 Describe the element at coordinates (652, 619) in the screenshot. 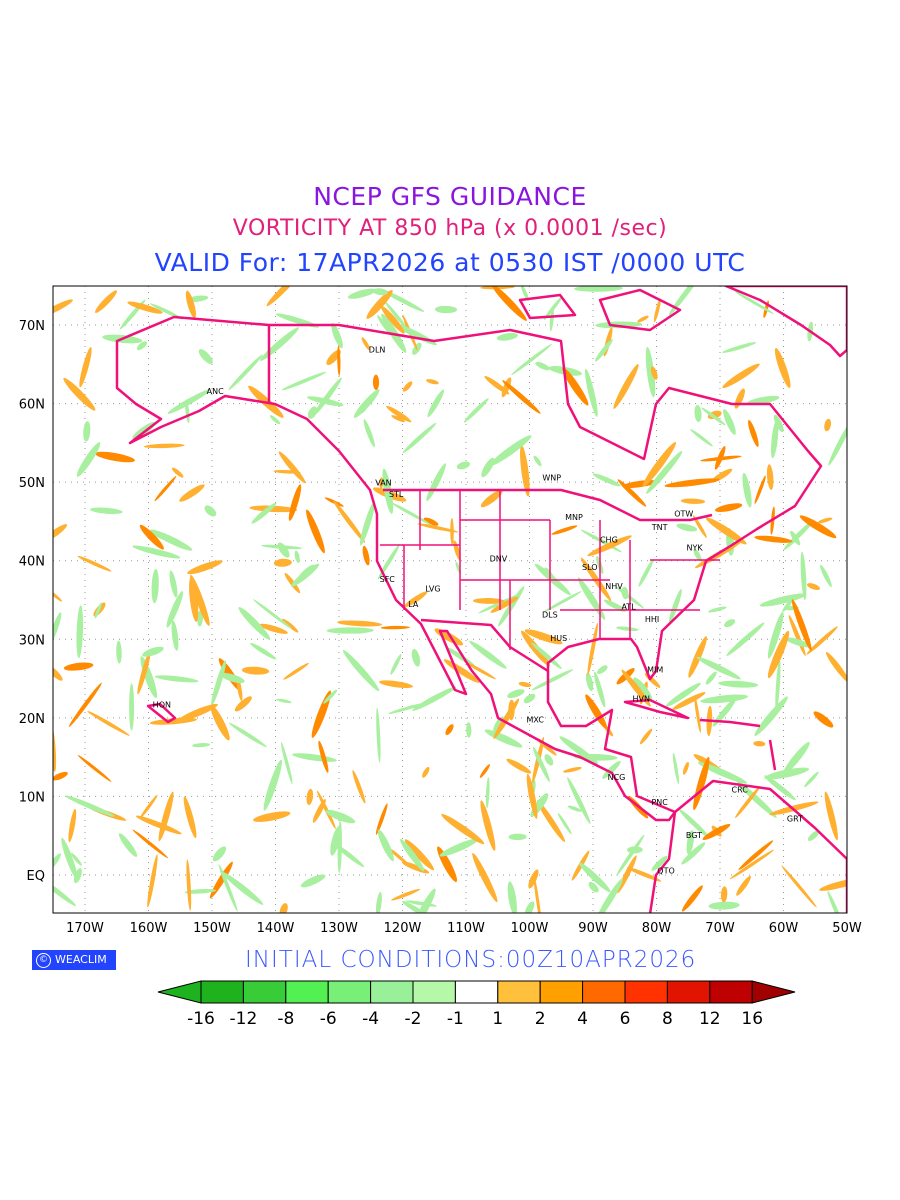

I see `city-label: HHI` at that location.